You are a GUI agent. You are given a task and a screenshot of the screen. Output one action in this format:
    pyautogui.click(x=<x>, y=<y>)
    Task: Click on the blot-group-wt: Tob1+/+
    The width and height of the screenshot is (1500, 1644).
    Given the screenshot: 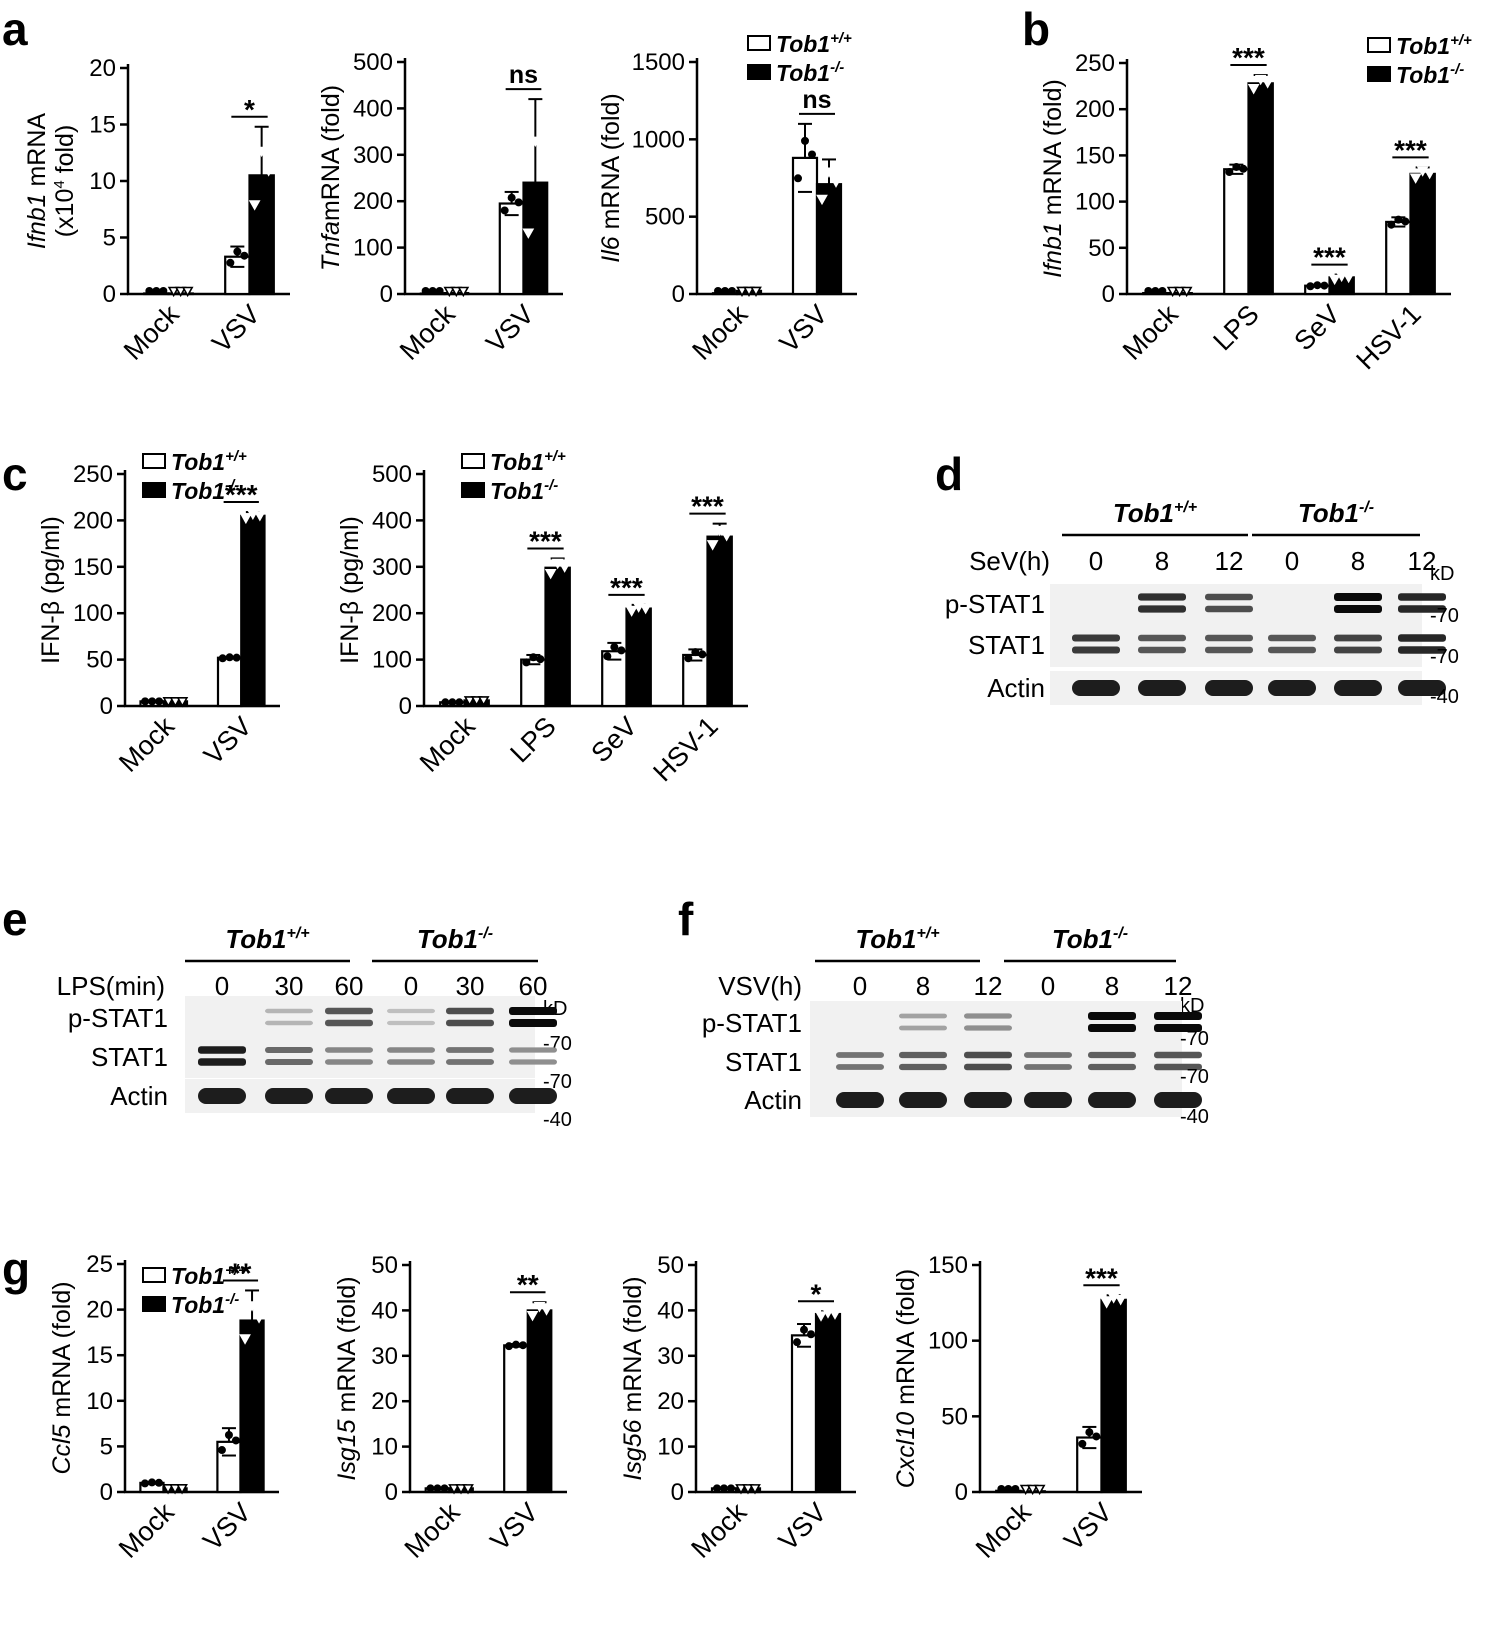 What is the action you would take?
    pyautogui.click(x=267, y=939)
    